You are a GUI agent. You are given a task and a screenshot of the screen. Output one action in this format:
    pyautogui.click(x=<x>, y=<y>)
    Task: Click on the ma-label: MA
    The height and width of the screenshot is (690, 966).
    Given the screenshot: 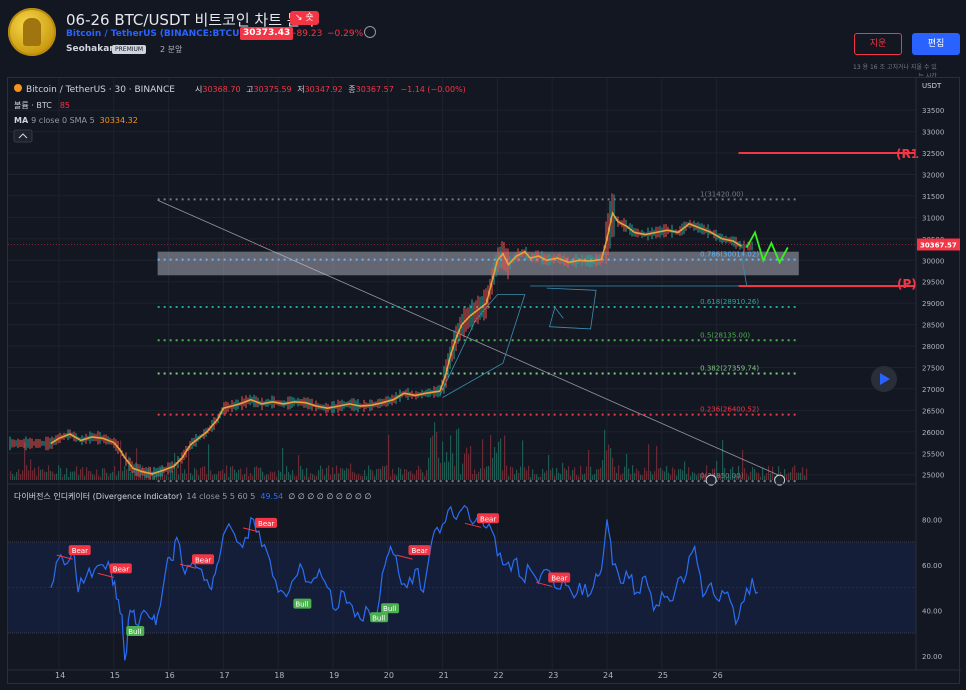 What is the action you would take?
    pyautogui.click(x=21, y=120)
    